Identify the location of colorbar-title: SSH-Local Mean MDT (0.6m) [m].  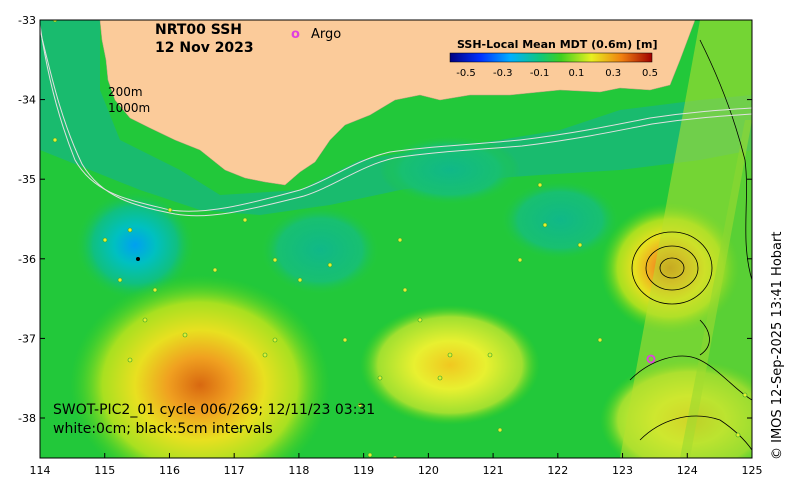
(557, 44).